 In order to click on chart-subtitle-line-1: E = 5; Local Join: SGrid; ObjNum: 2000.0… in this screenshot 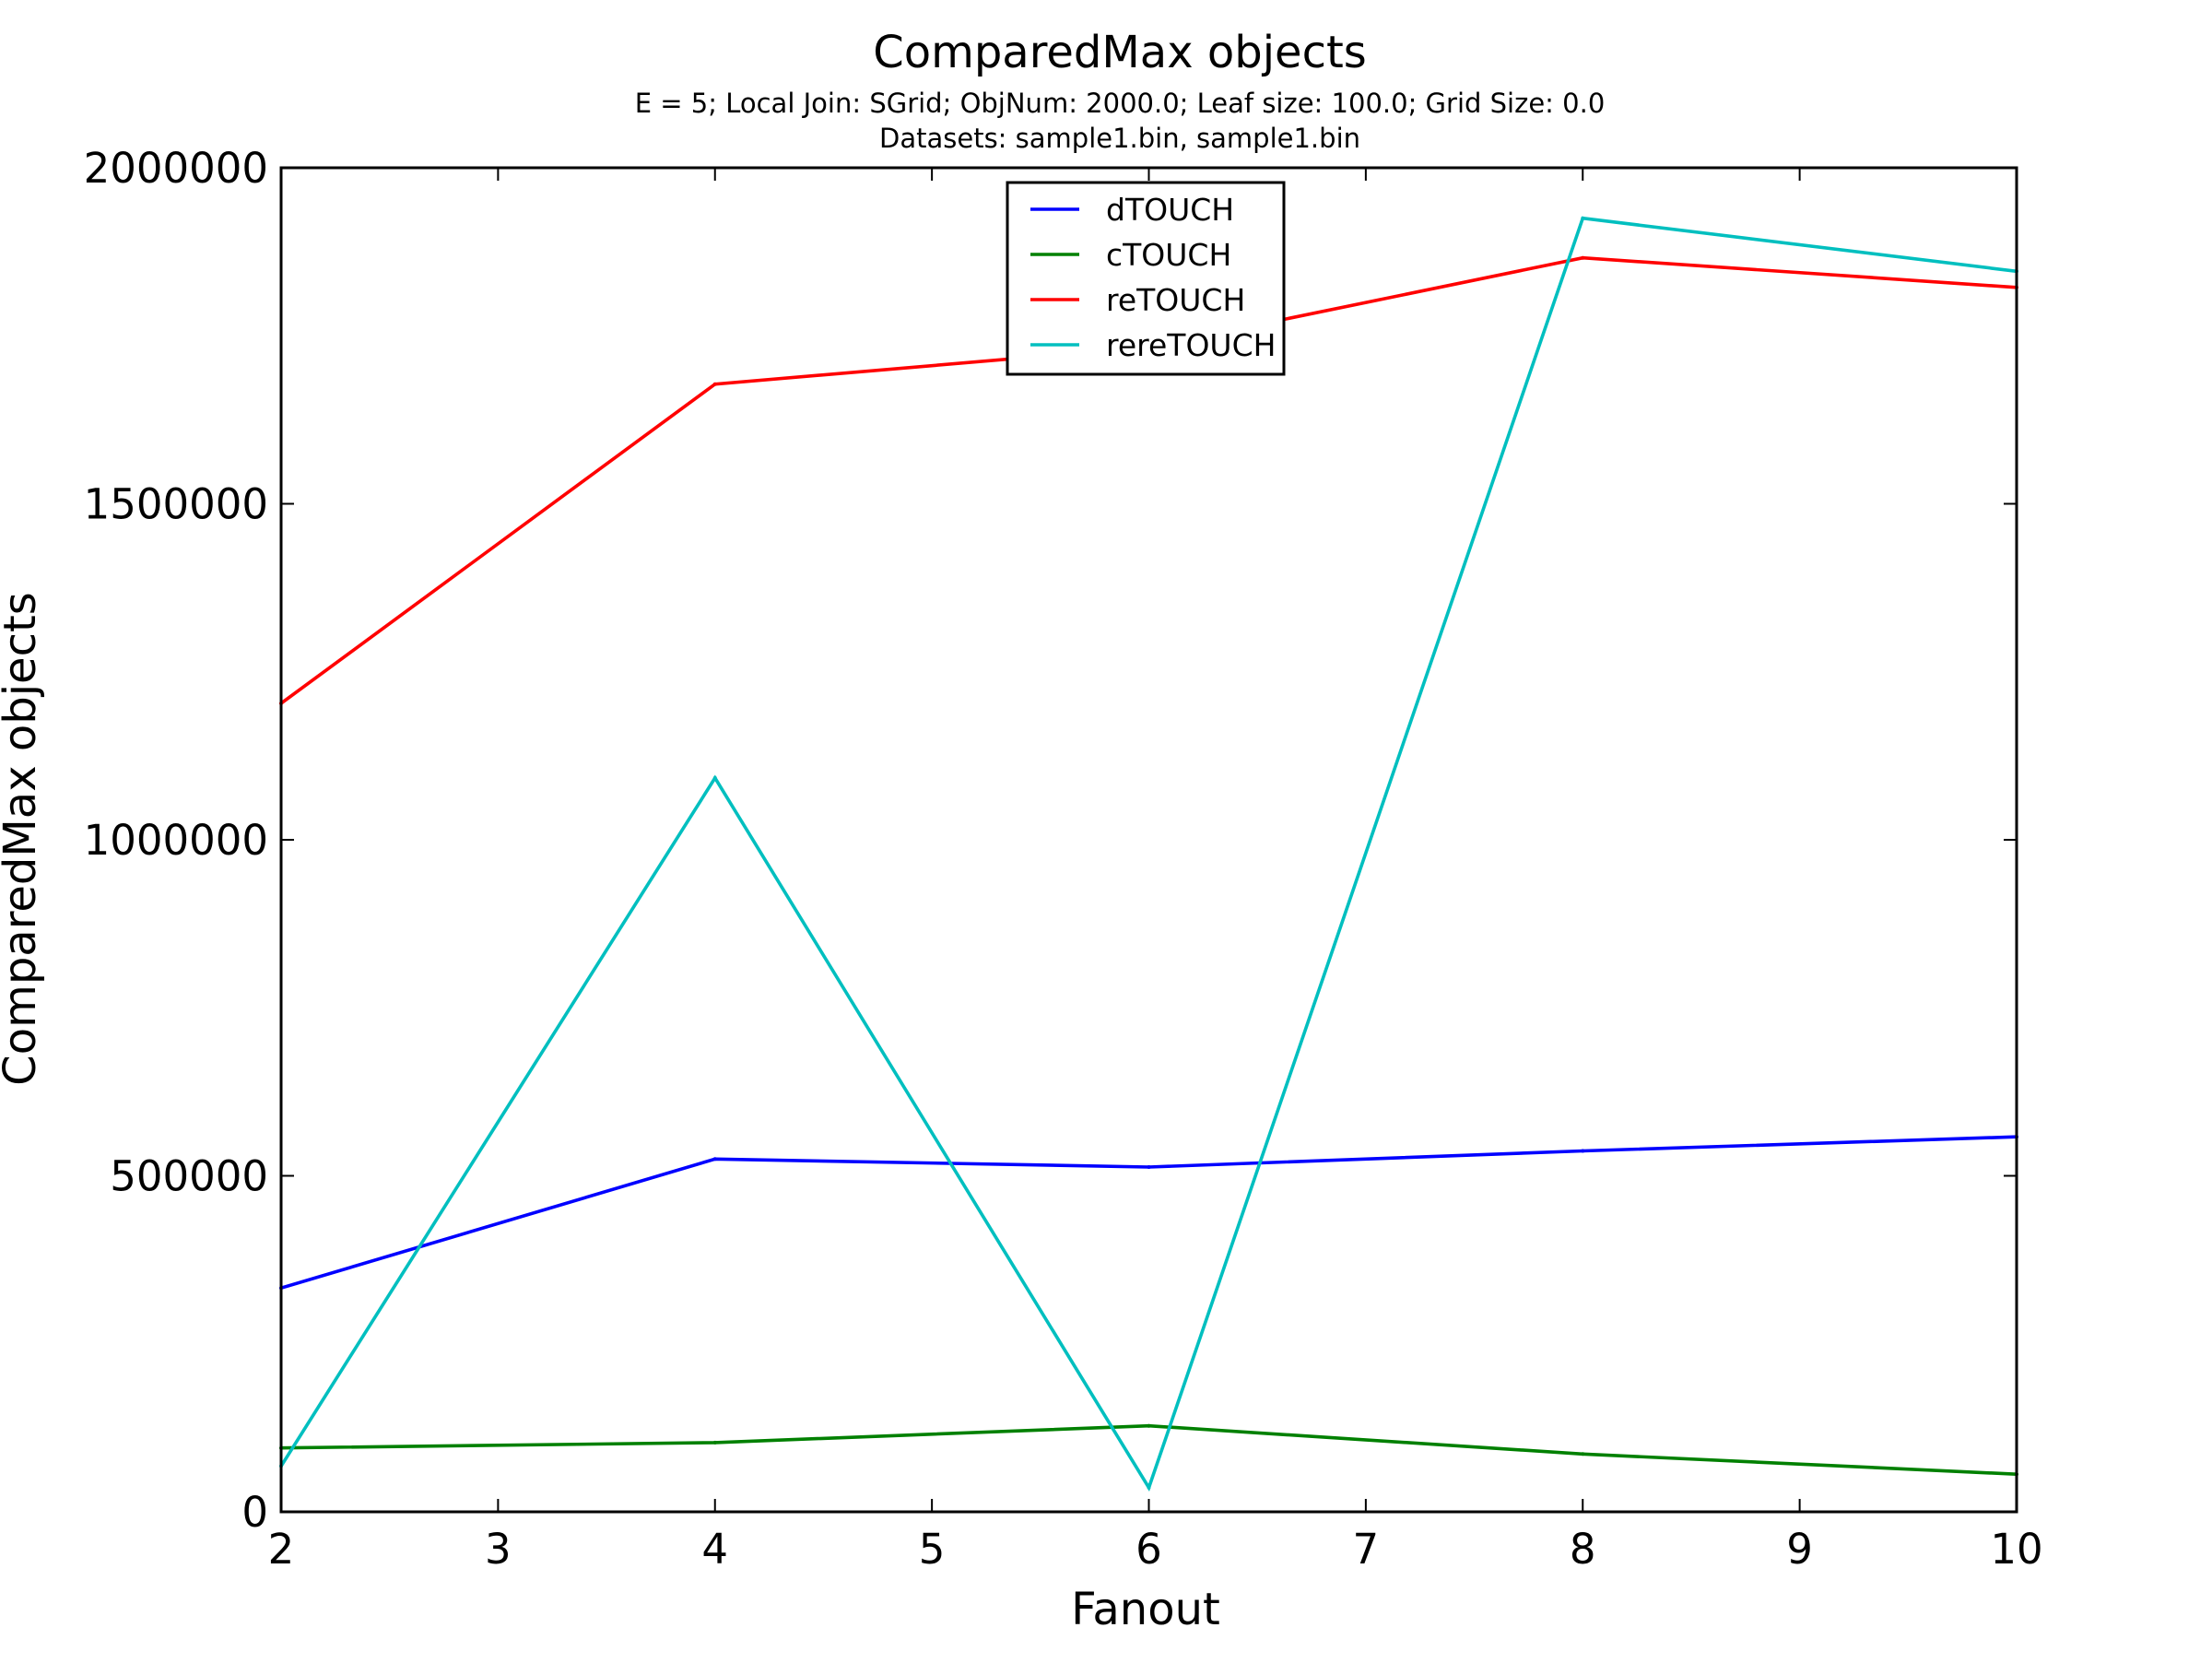, I will do `click(1120, 103)`.